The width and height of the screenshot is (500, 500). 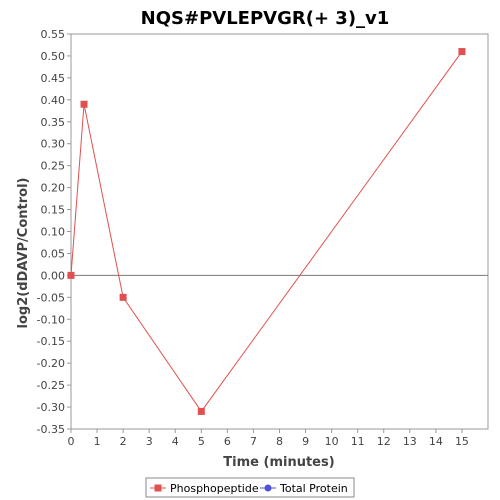 I want to click on x-tick-label: 6, so click(x=227, y=441).